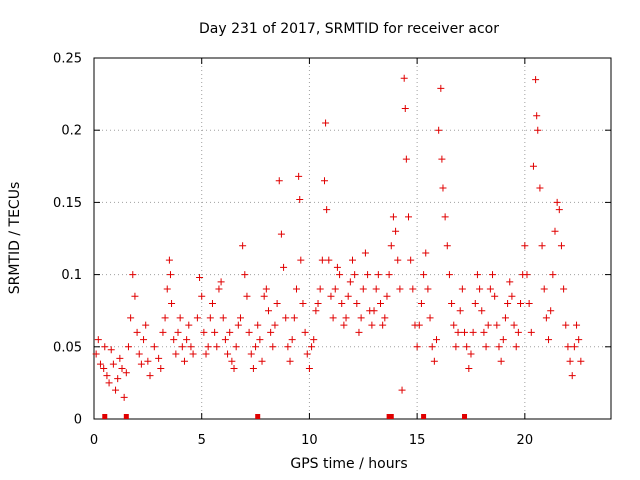 This screenshot has width=640, height=480. Describe the element at coordinates (71, 131) in the screenshot. I see `y-tick-label: 0.2` at that location.